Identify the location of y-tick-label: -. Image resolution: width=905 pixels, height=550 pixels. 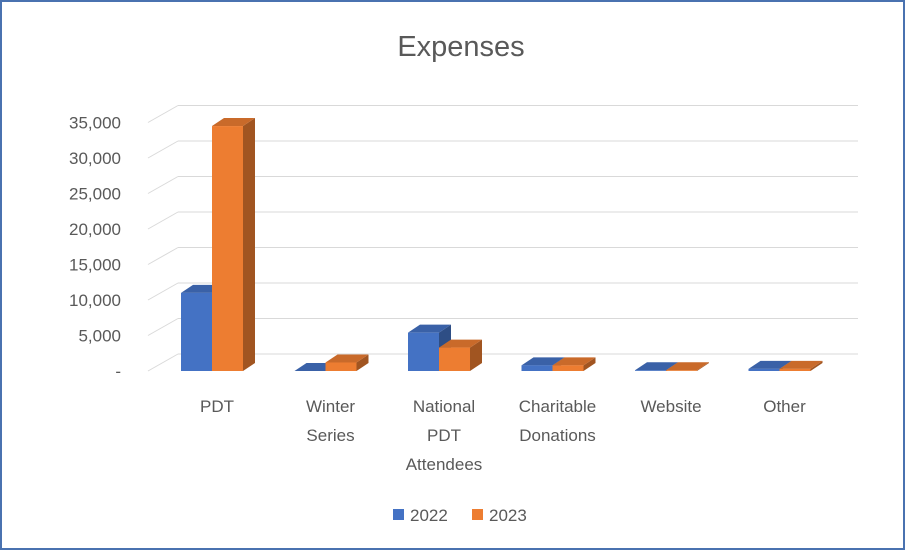
(118, 371).